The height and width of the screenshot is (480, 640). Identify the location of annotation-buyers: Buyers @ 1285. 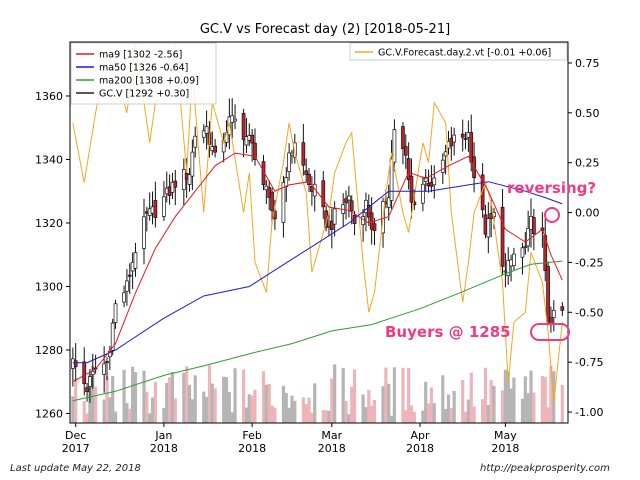
(448, 332).